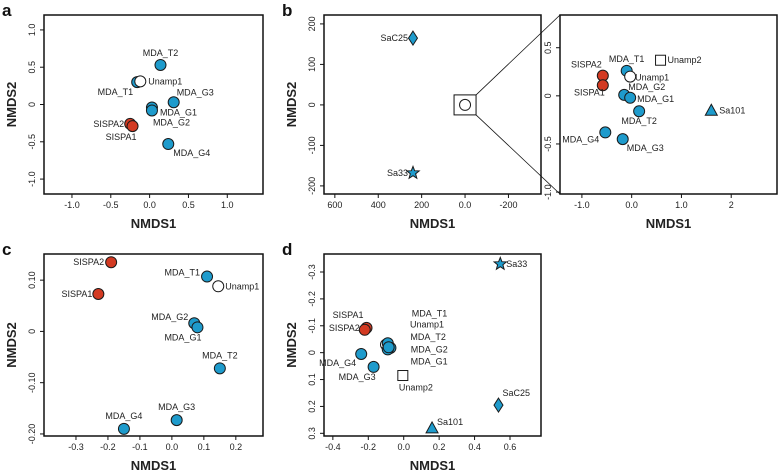  What do you see at coordinates (312, 272) in the screenshot?
I see `y-tick-label: -0.3` at bounding box center [312, 272].